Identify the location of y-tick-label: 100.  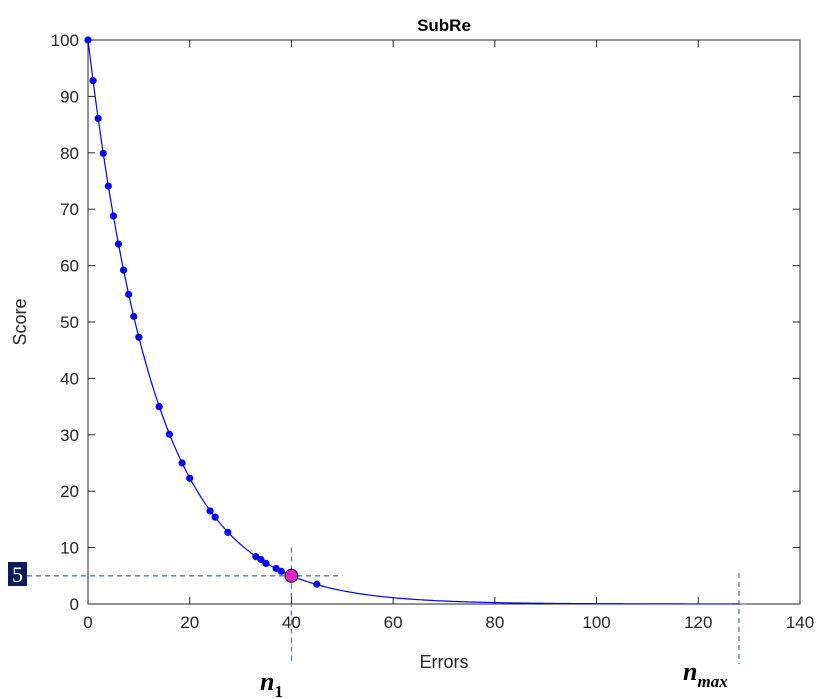
(65, 40).